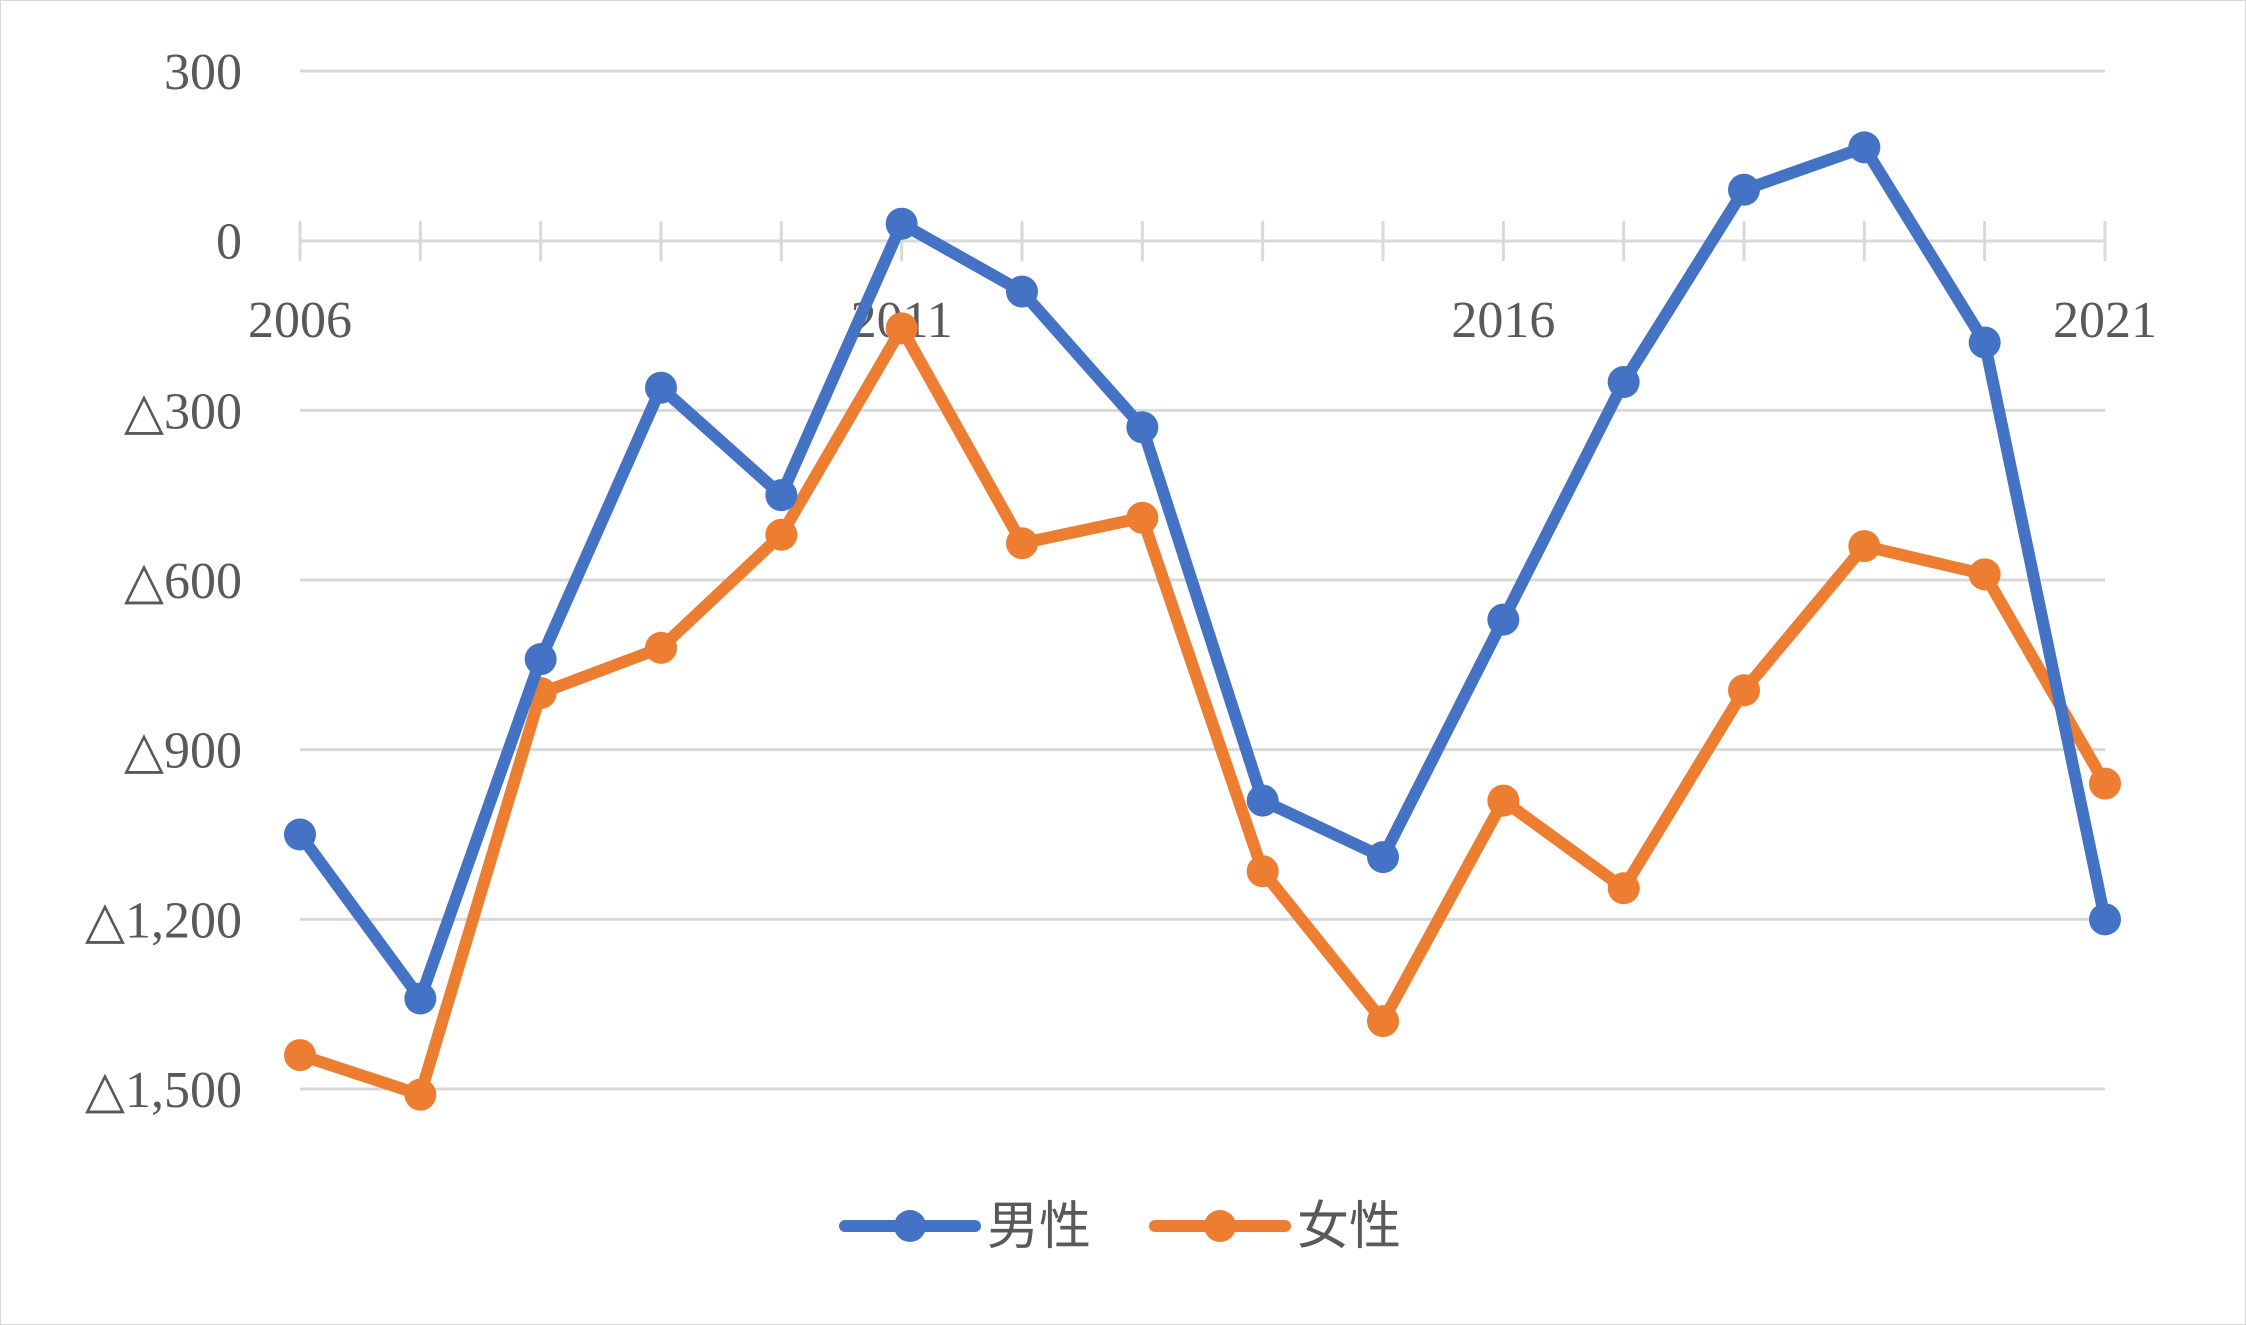 Image resolution: width=2246 pixels, height=1325 pixels. What do you see at coordinates (1120, 1227) in the screenshot?
I see `legend: 男性 女性` at bounding box center [1120, 1227].